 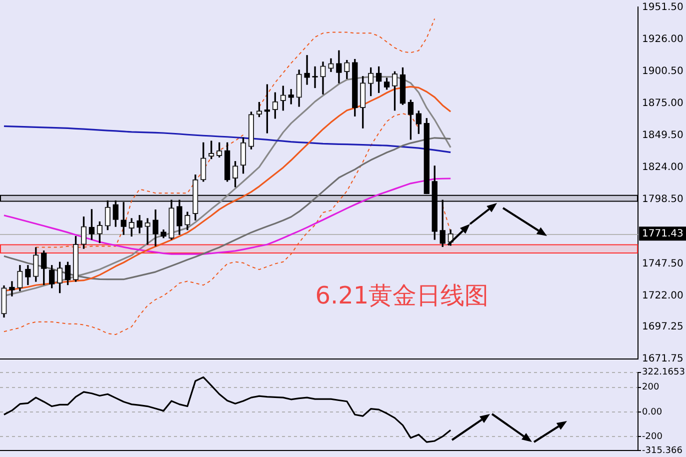 What do you see at coordinates (651, 387) in the screenshot?
I see `y-tick-label: 200` at bounding box center [651, 387].